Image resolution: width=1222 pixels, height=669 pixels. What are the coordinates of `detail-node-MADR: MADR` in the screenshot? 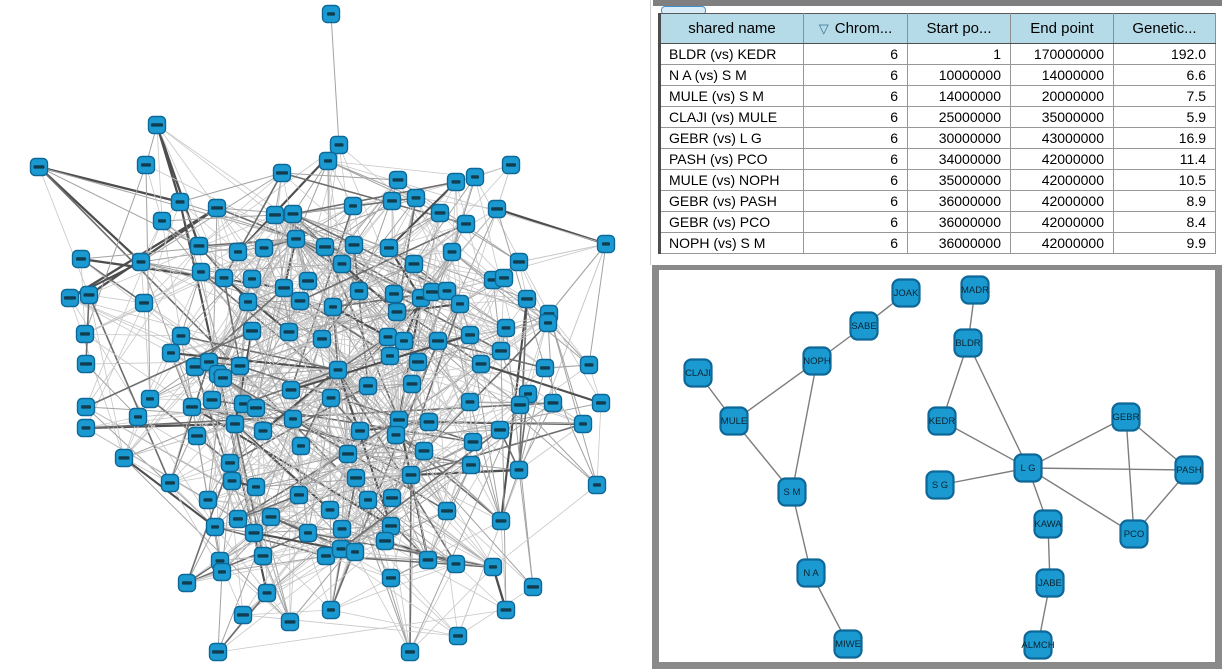 It's located at (975, 290).